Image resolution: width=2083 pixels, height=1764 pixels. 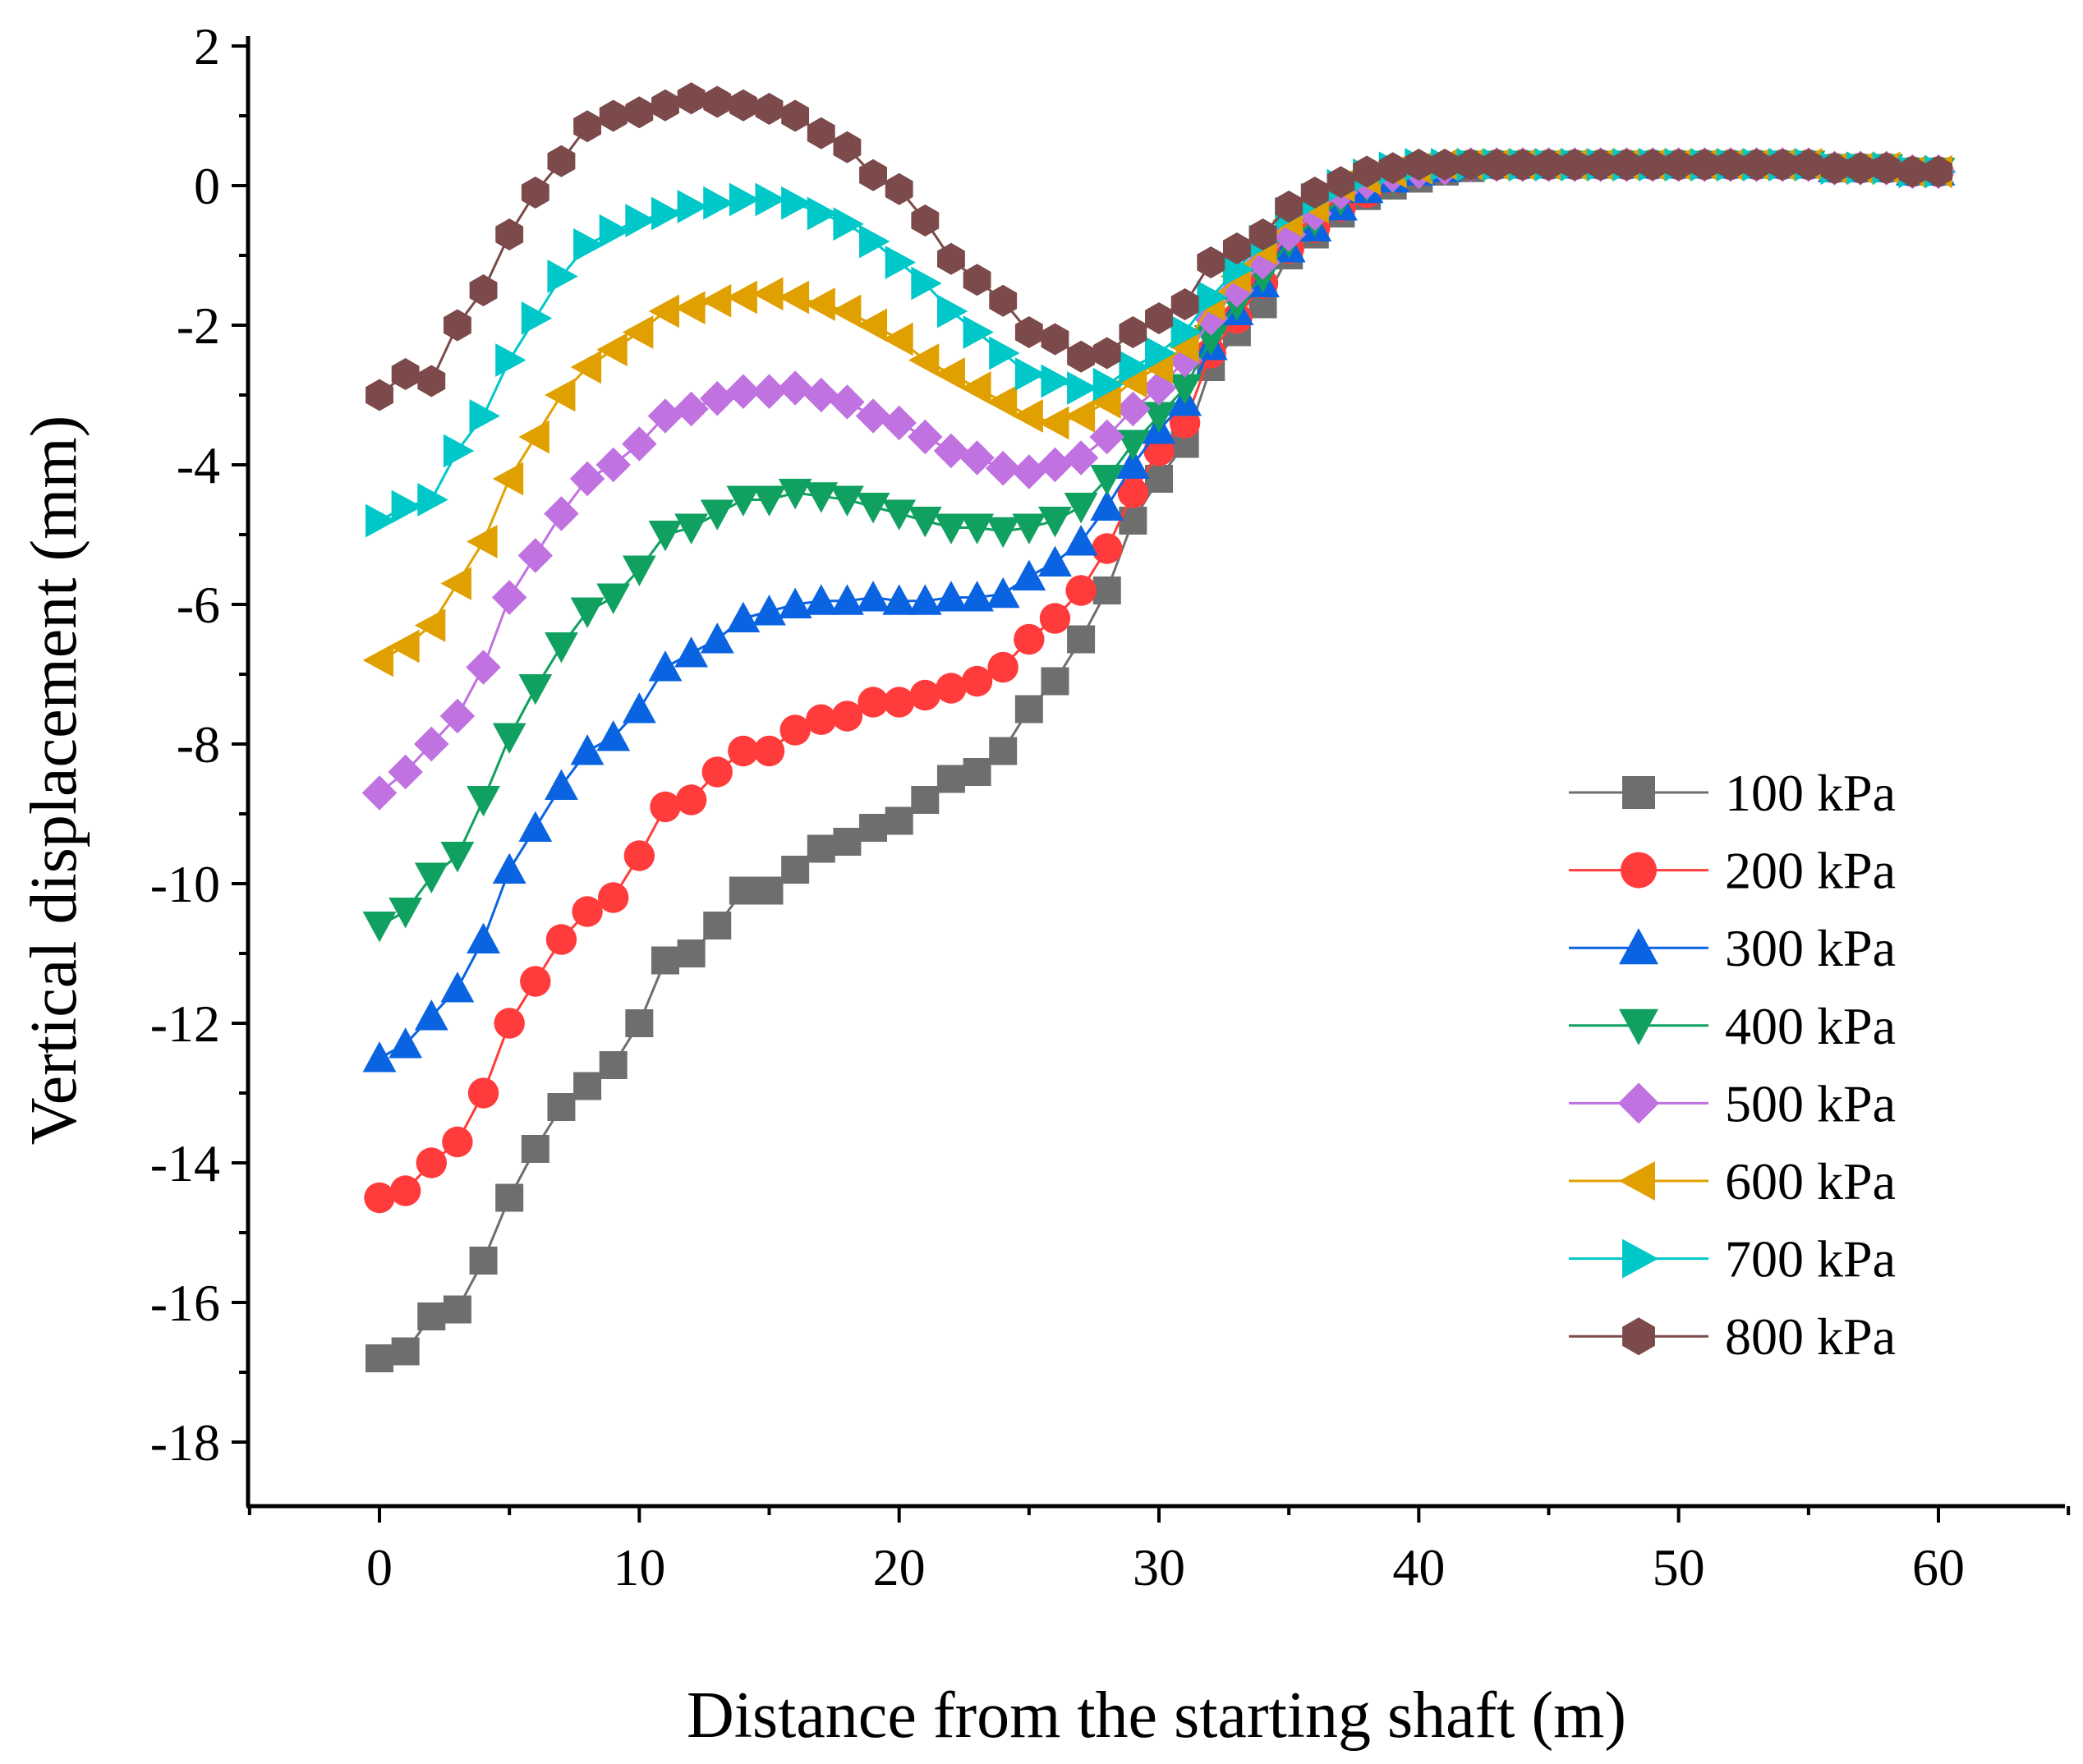 I want to click on legend-label: 600 kPa, so click(x=1810, y=1181).